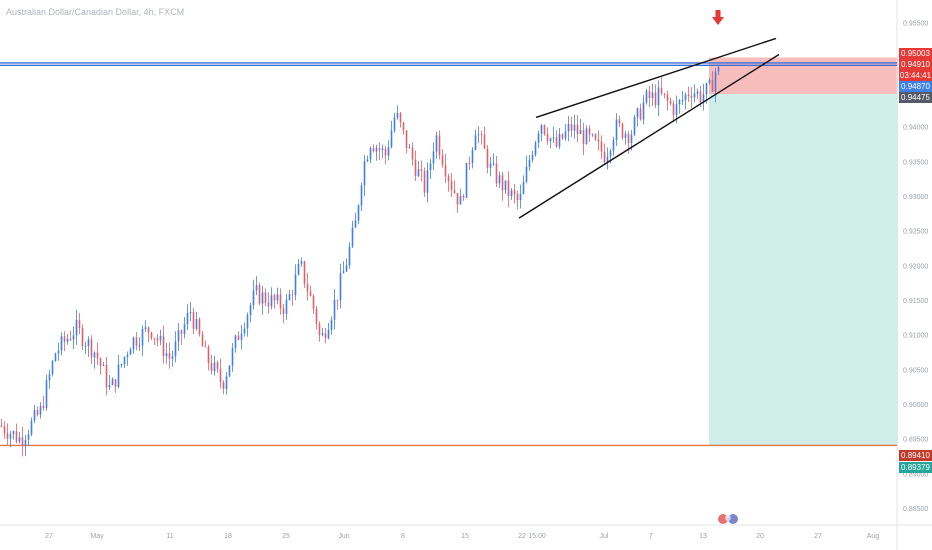 Image resolution: width=932 pixels, height=550 pixels. Describe the element at coordinates (760, 536) in the screenshot. I see `x-tick-label: 20` at that location.